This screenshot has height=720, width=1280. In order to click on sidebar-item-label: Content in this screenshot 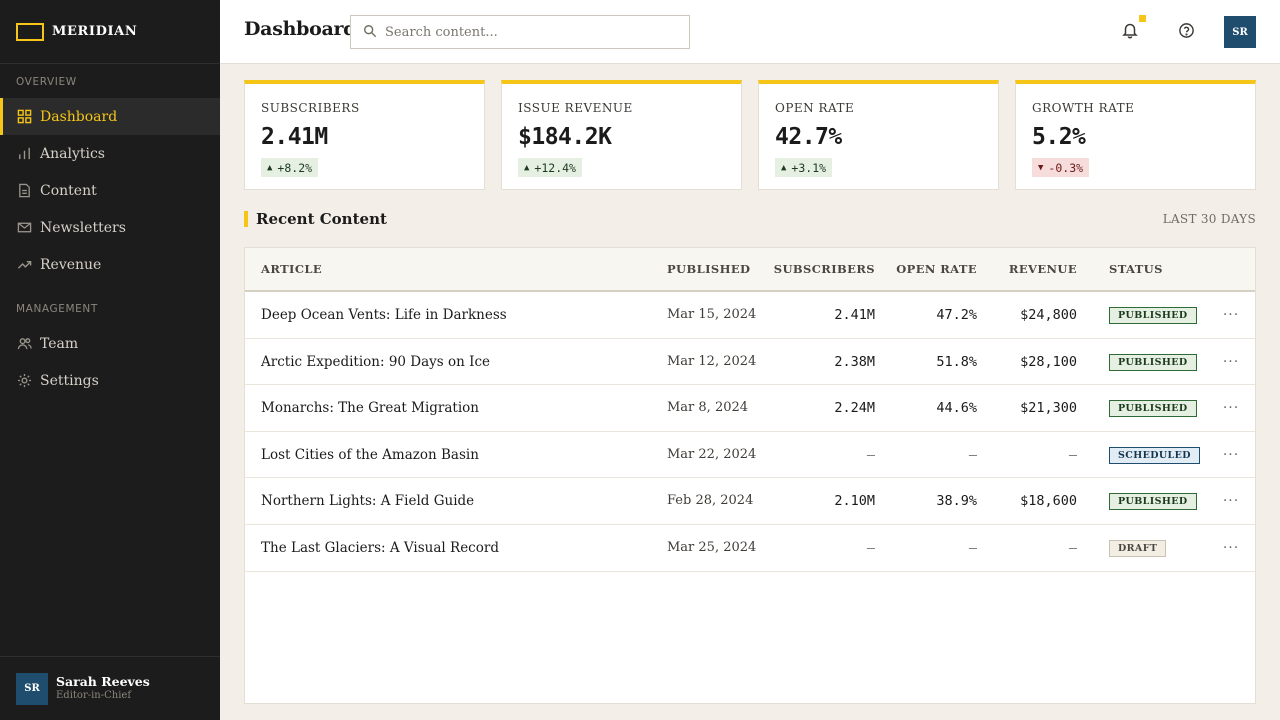, I will do `click(68, 190)`.